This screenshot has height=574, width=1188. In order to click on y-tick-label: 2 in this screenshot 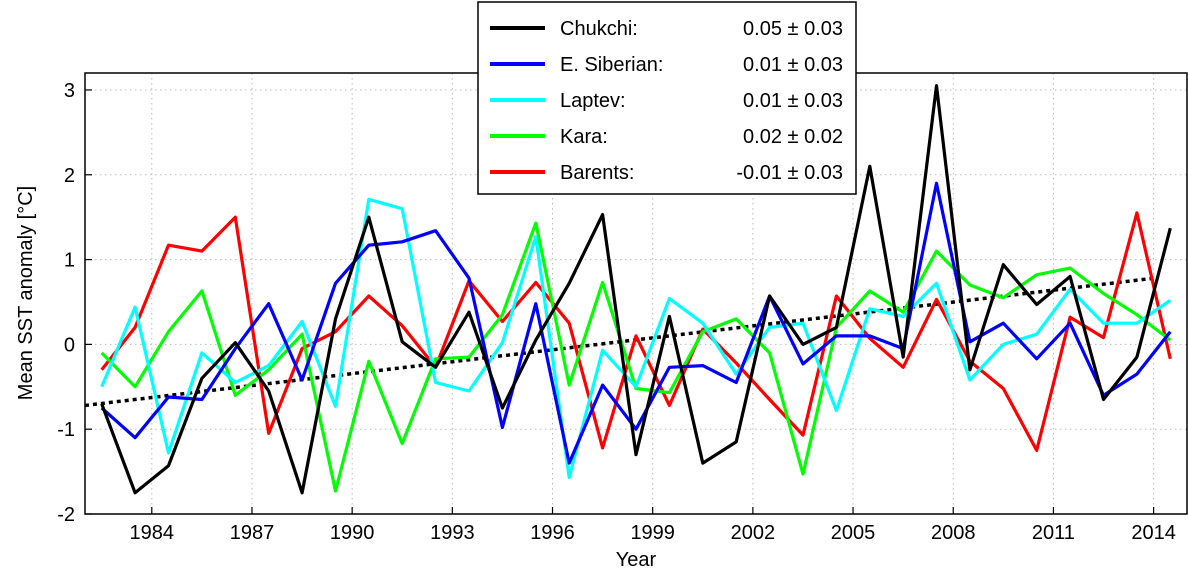, I will do `click(69, 176)`.